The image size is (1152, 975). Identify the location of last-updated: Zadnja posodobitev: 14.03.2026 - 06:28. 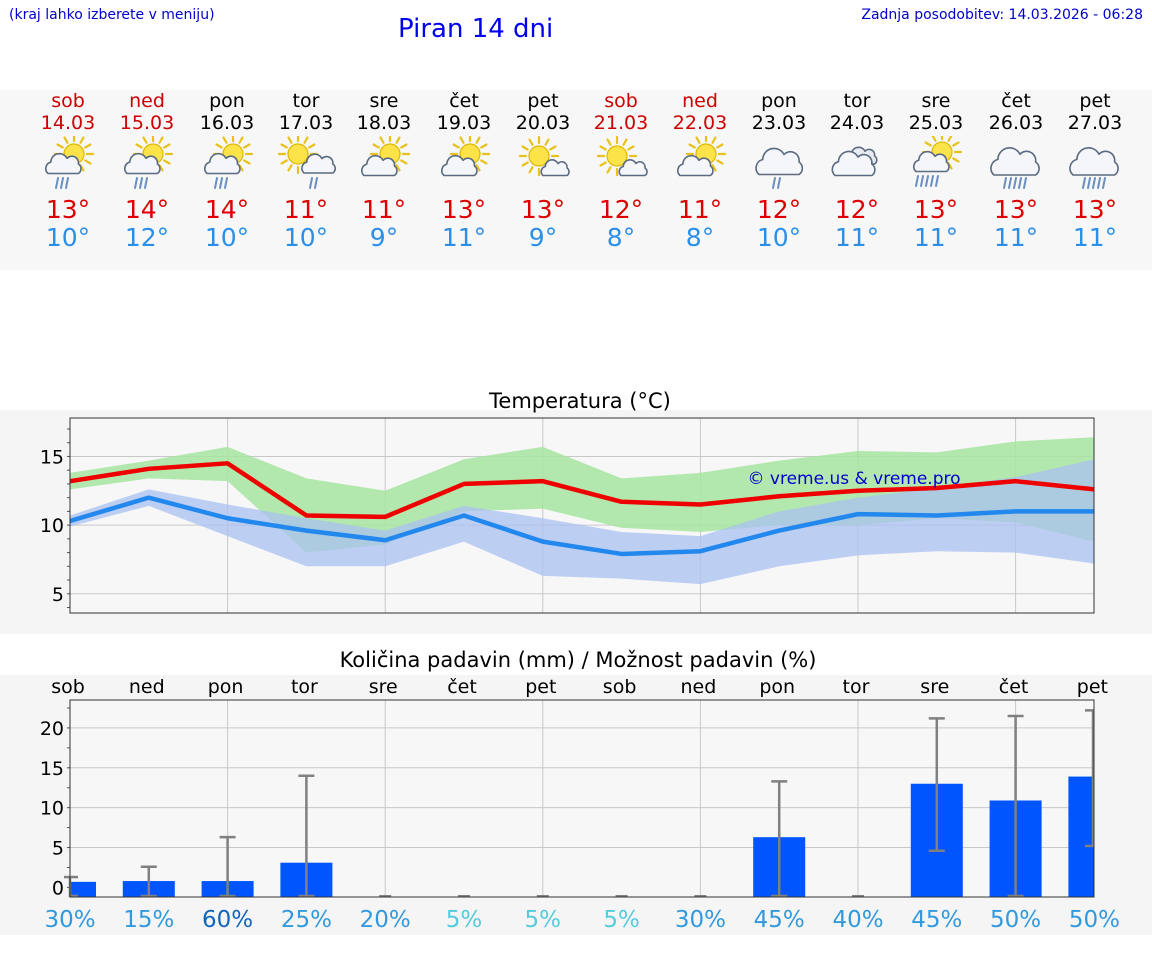
(1002, 15).